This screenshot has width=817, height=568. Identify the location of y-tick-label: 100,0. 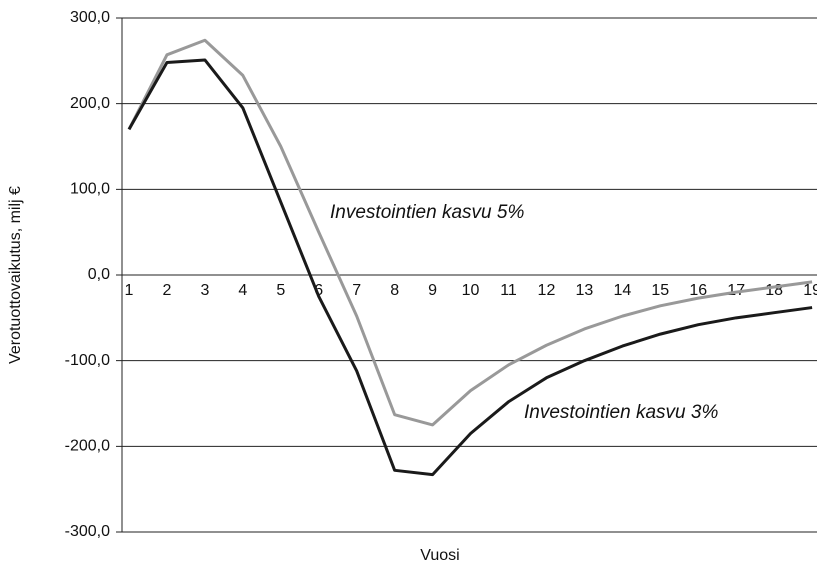
(90, 189).